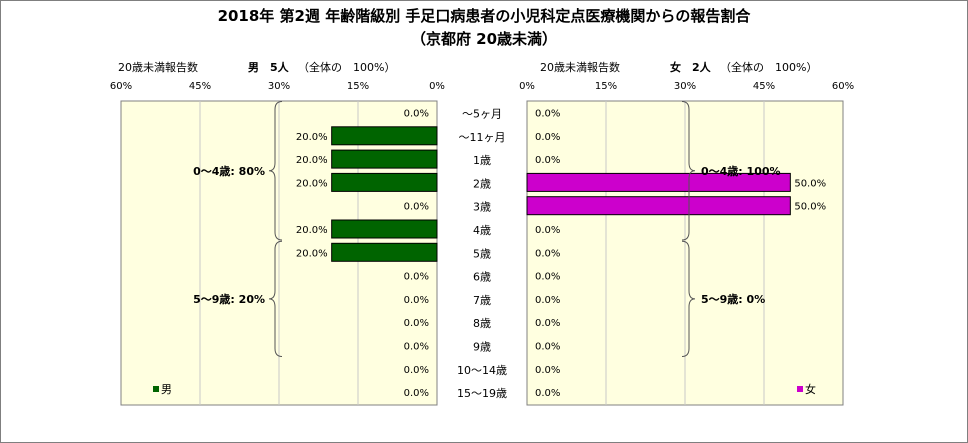 The height and width of the screenshot is (443, 968). Describe the element at coordinates (482, 183) in the screenshot. I see `category-label: 2歳` at that location.